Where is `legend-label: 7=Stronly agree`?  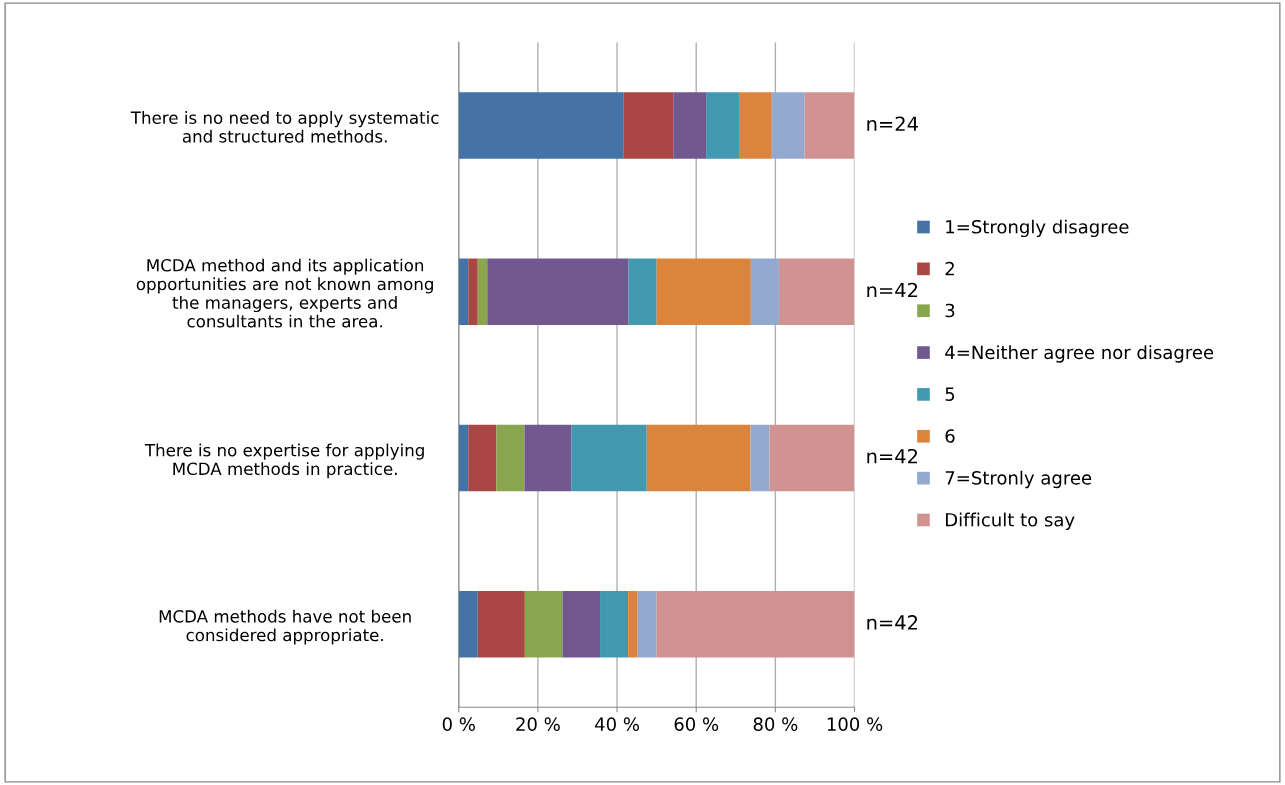 legend-label: 7=Stronly agree is located at coordinates (1018, 479).